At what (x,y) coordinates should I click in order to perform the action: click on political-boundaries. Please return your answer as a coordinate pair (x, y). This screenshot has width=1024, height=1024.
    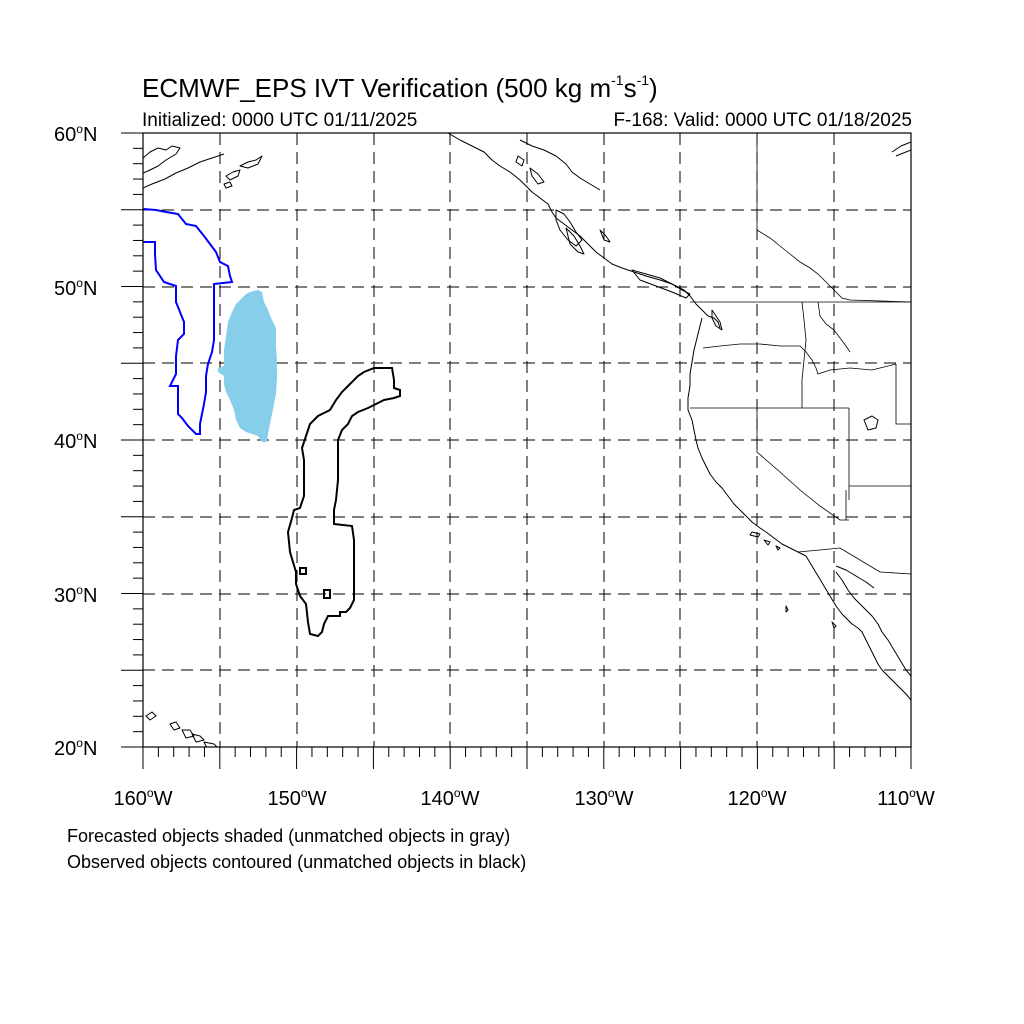
    Looking at the image, I should click on (800, 354).